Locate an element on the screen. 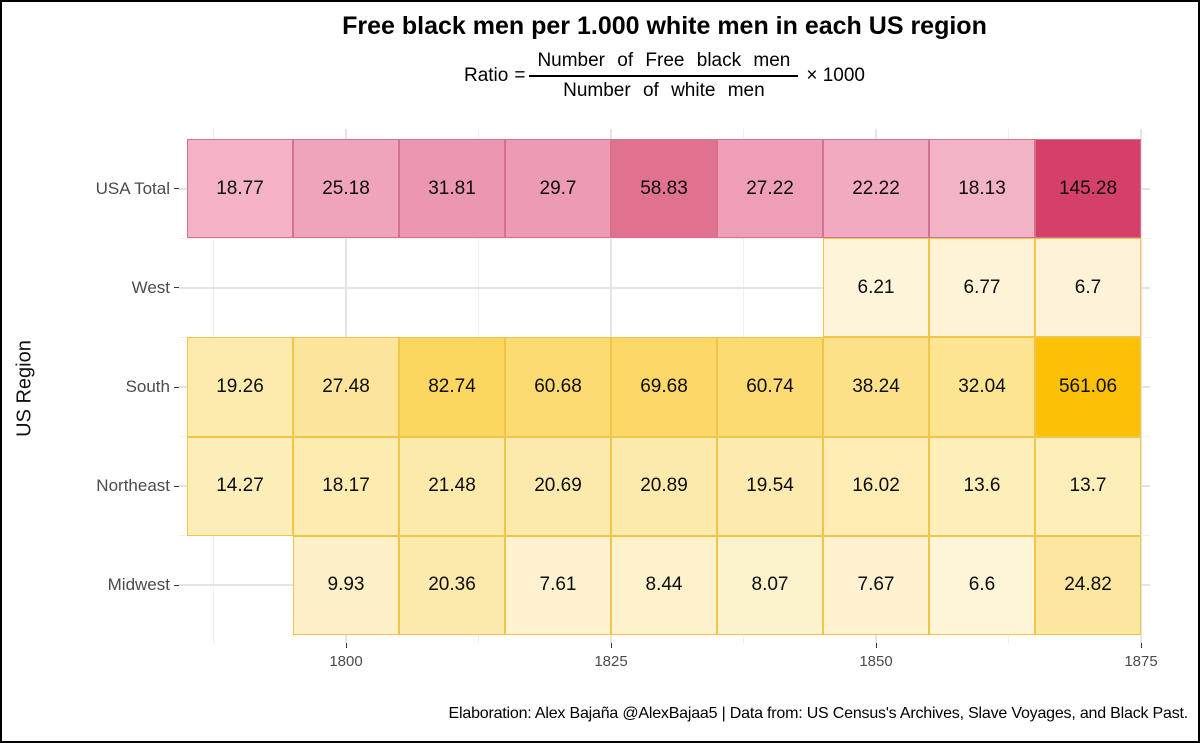  heatmap-cell: 20.36 is located at coordinates (452, 585).